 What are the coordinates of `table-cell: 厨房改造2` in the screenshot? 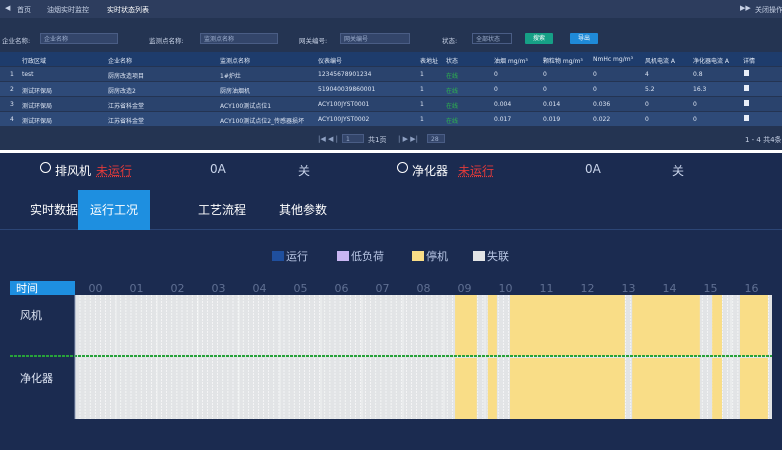 It's located at (122, 91).